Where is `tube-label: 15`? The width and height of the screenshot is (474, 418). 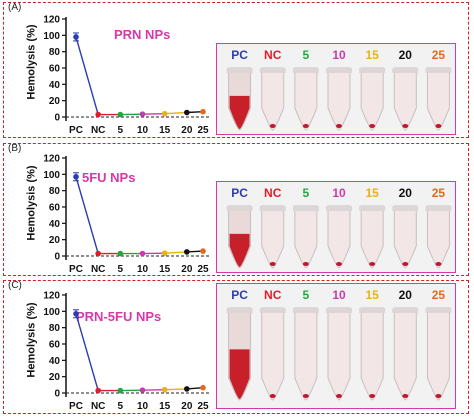
tube-label: 15 is located at coordinates (372, 295).